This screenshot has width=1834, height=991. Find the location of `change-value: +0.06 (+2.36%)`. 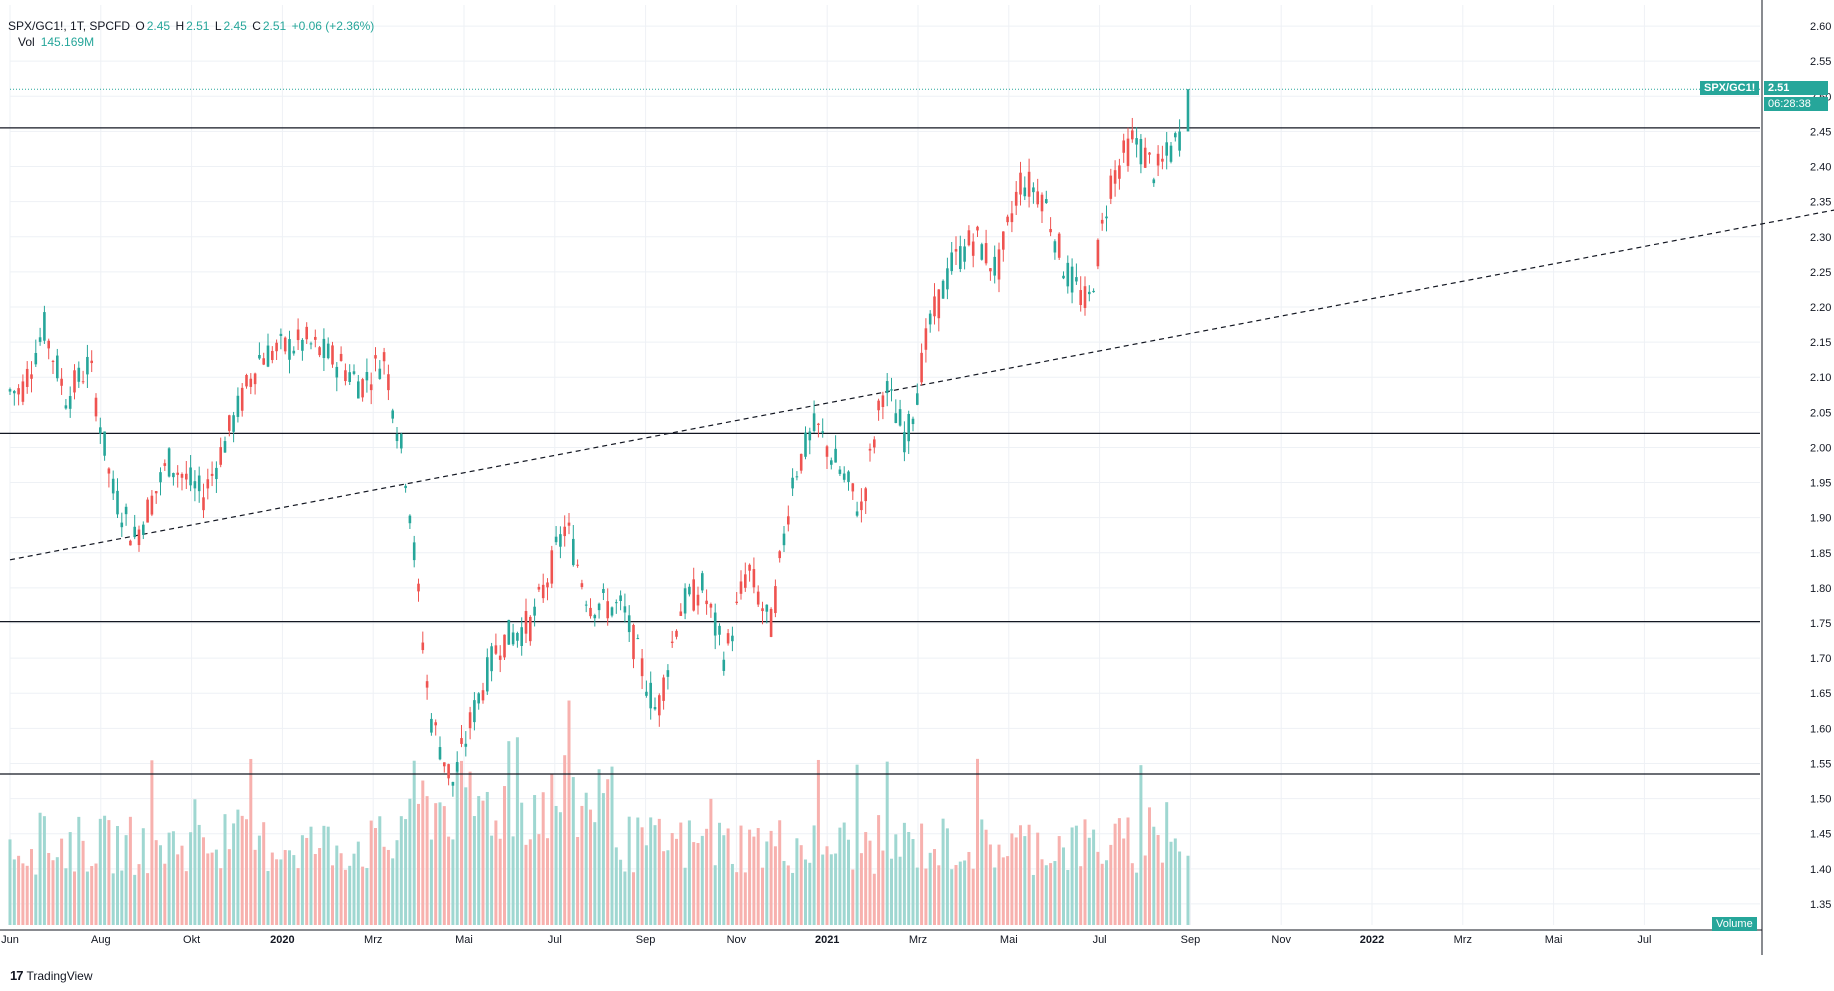

change-value: +0.06 (+2.36%) is located at coordinates (333, 26).